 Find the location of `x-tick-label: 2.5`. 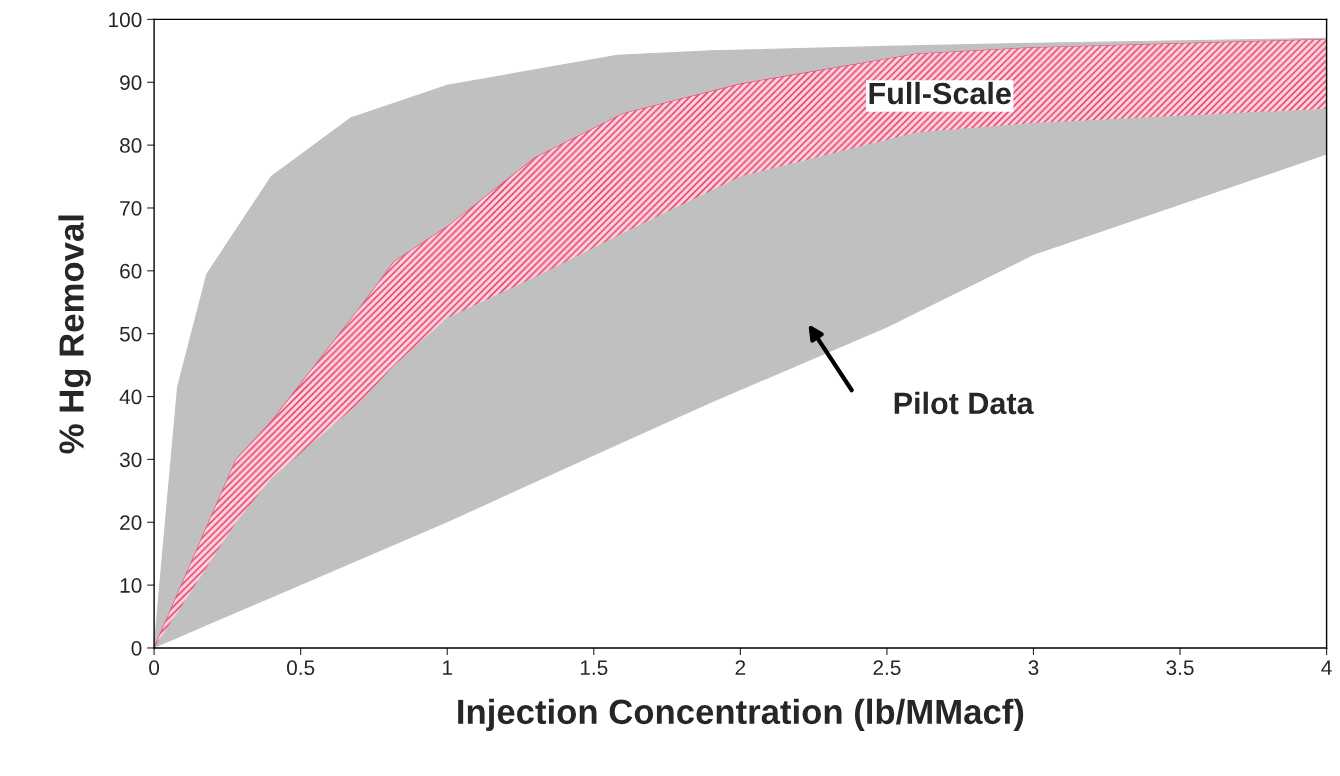

x-tick-label: 2.5 is located at coordinates (887, 668).